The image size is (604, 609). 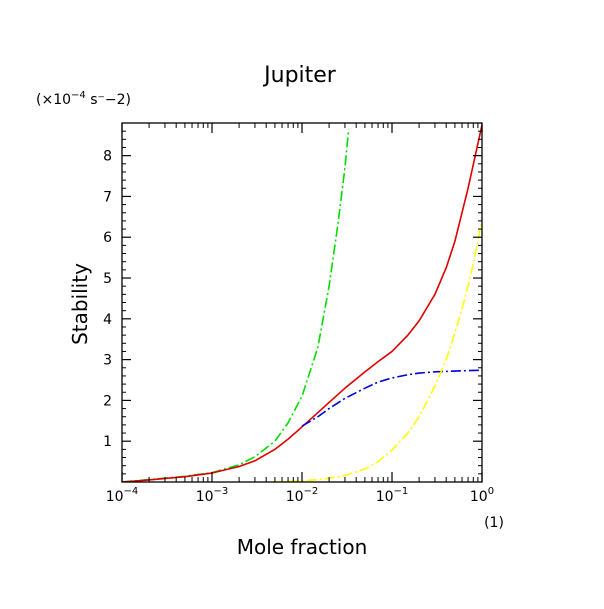 I want to click on x-axis-label: Mole fraction, so click(x=302, y=547).